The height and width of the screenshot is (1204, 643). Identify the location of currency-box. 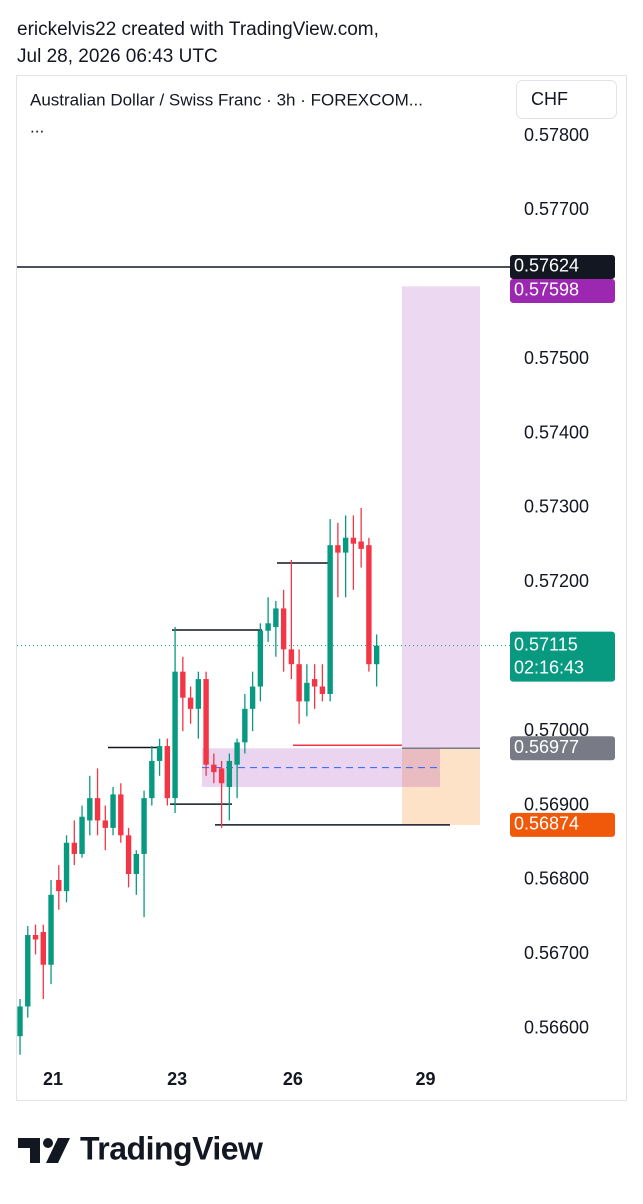
(566, 99).